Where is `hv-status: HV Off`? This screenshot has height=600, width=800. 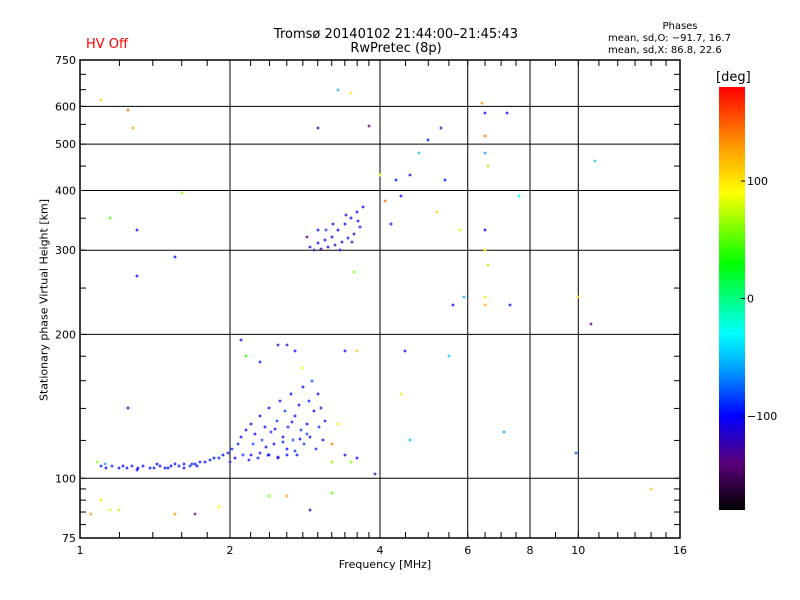
hv-status: HV Off is located at coordinates (107, 44).